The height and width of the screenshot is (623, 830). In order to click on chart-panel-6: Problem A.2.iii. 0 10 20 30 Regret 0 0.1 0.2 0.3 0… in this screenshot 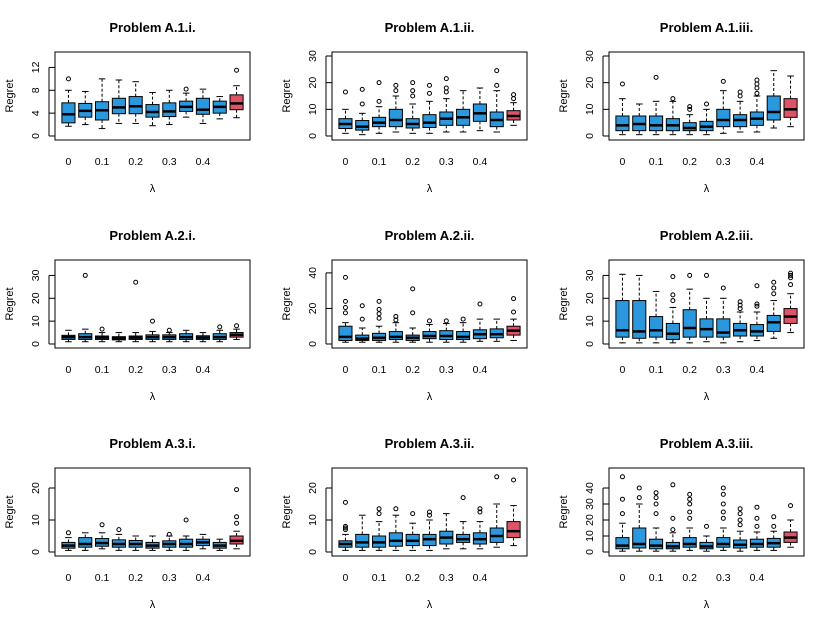, I will do `click(681, 315)`.